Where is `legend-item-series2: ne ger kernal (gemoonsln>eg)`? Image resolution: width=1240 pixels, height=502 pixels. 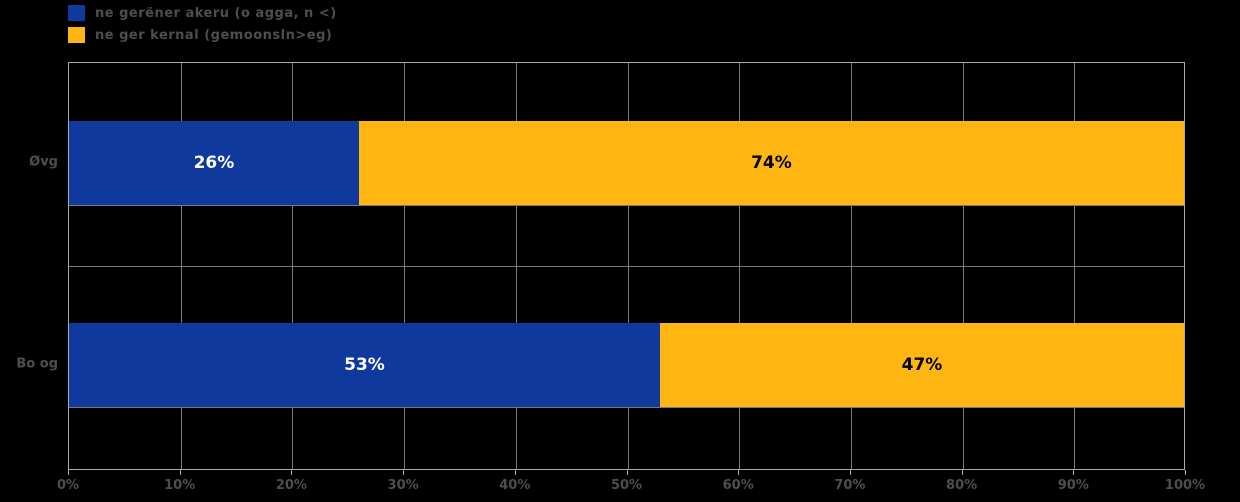
legend-item-series2: ne ger kernal (gemoonsln>eg) is located at coordinates (202, 35).